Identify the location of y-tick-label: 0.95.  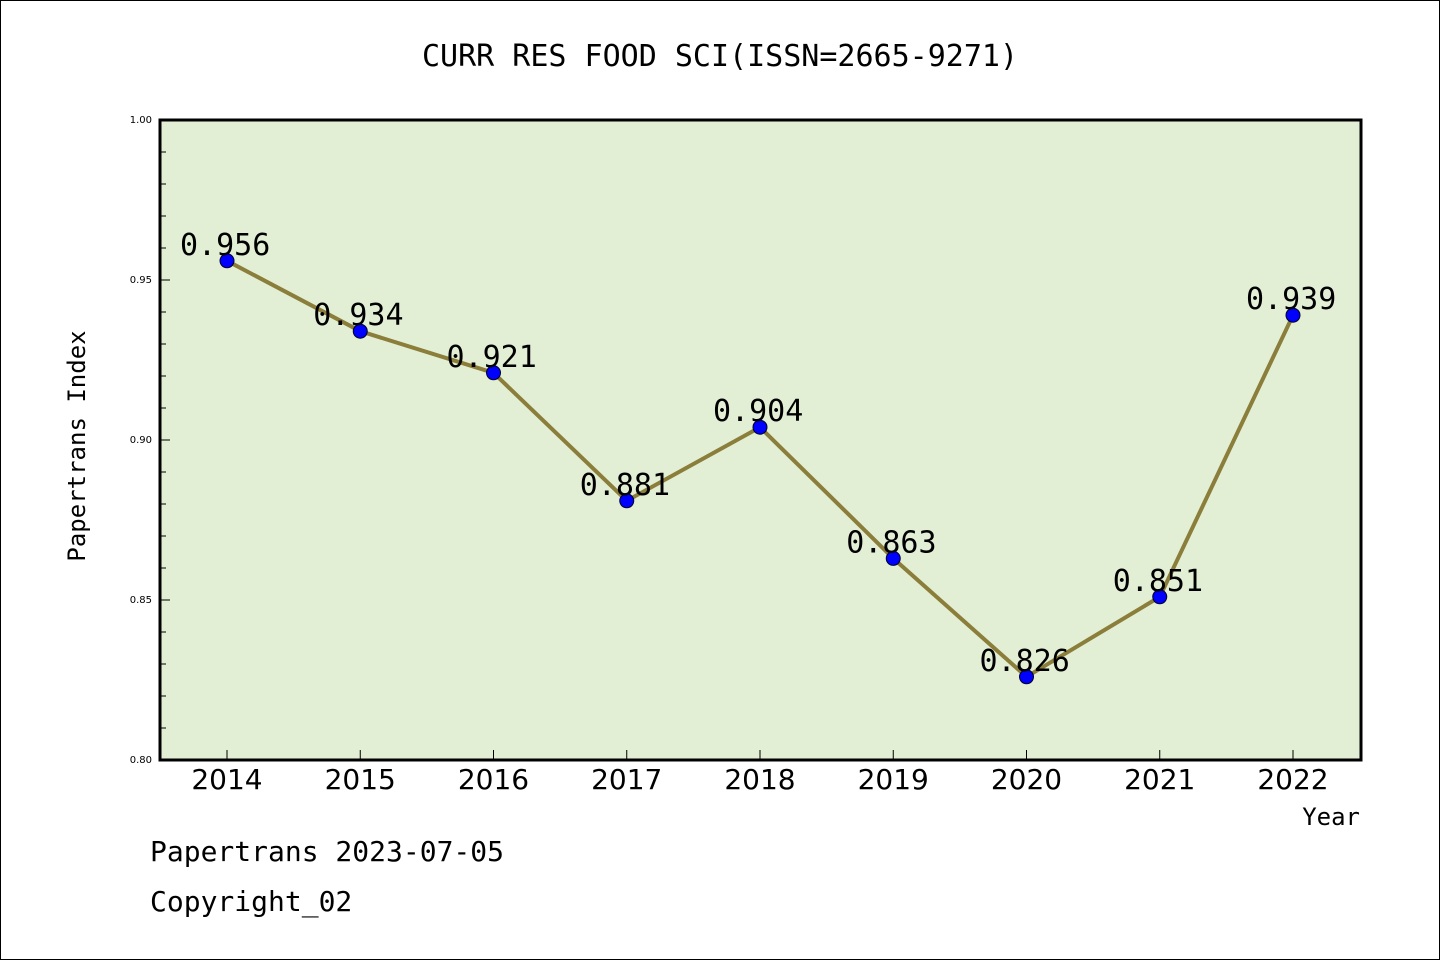
(141, 280).